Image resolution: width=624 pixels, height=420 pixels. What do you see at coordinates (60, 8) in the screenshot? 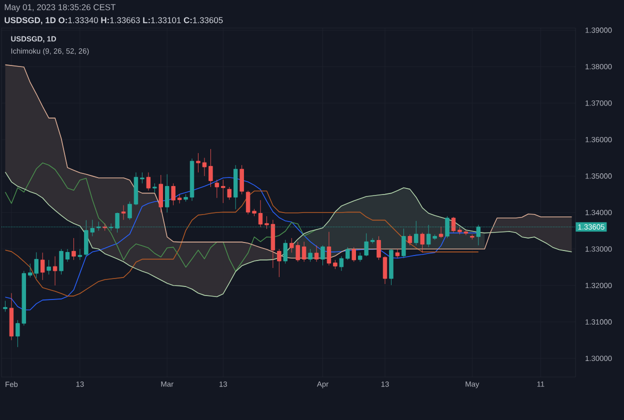
I see `chart-title: May 01, 2023 18:35:26 CEST` at bounding box center [60, 8].